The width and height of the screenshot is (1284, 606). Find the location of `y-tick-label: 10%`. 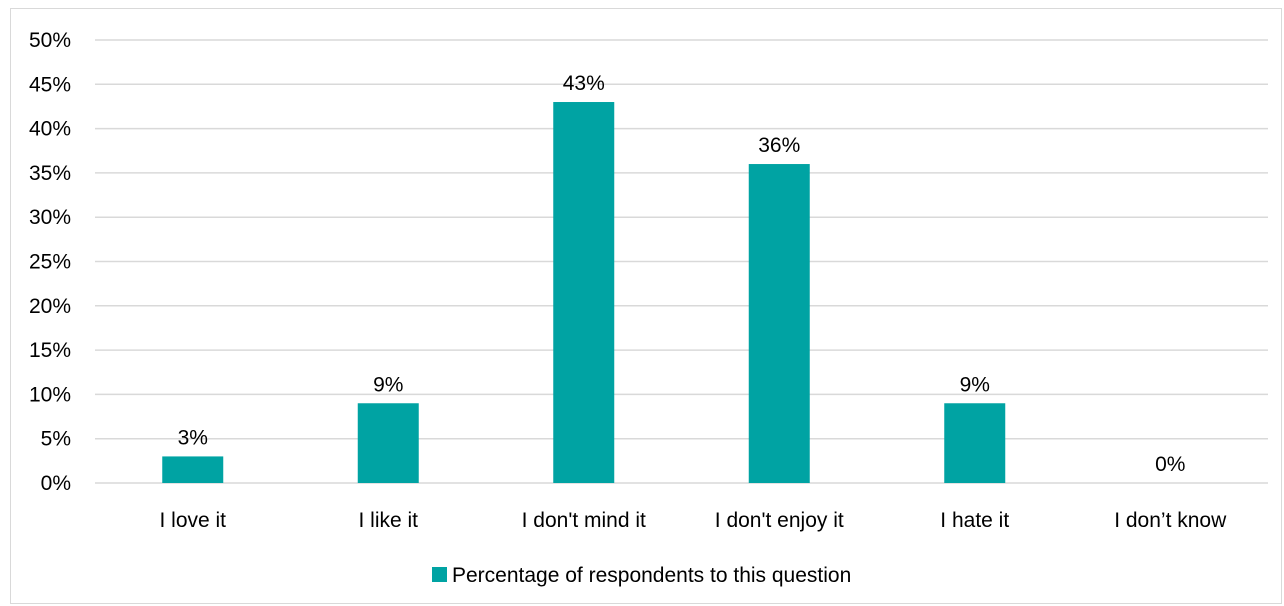

y-tick-label: 10% is located at coordinates (50, 394).